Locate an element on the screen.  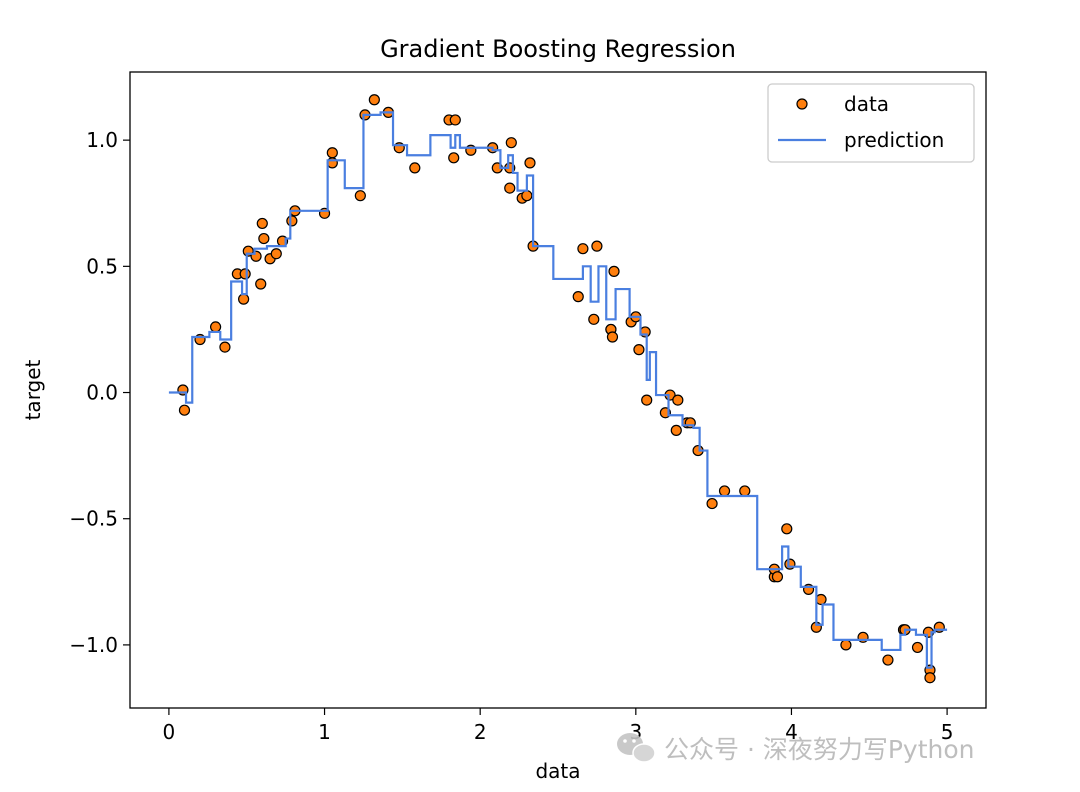
wechat-icon is located at coordinates (636, 748).